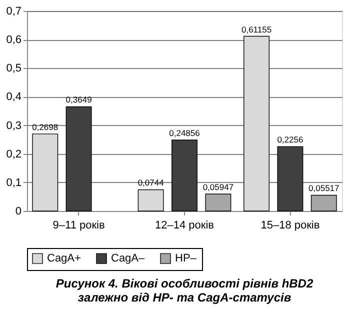 Image resolution: width=354 pixels, height=325 pixels. Describe the element at coordinates (14, 97) in the screenshot. I see `y-tick-label: 0,4` at that location.